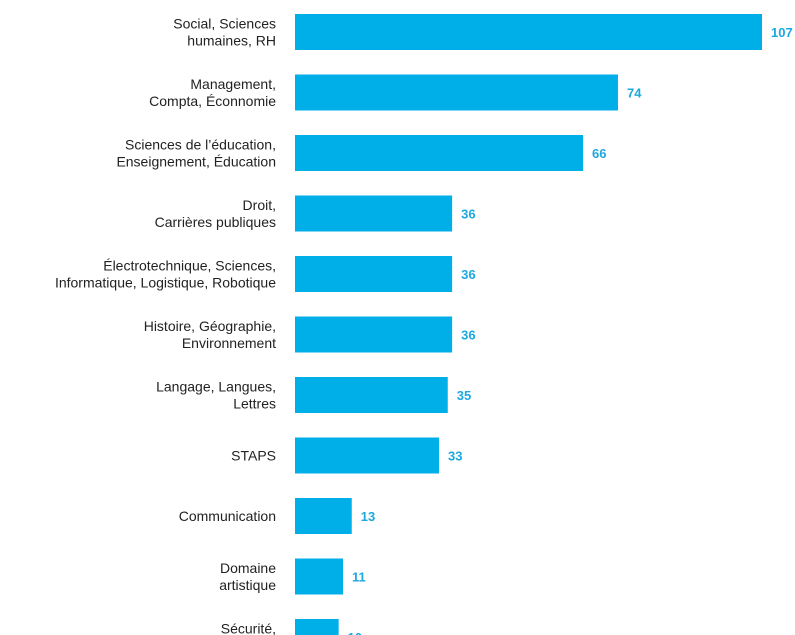  Describe the element at coordinates (231, 41) in the screenshot. I see `category-label-line: humaines, RH` at that location.